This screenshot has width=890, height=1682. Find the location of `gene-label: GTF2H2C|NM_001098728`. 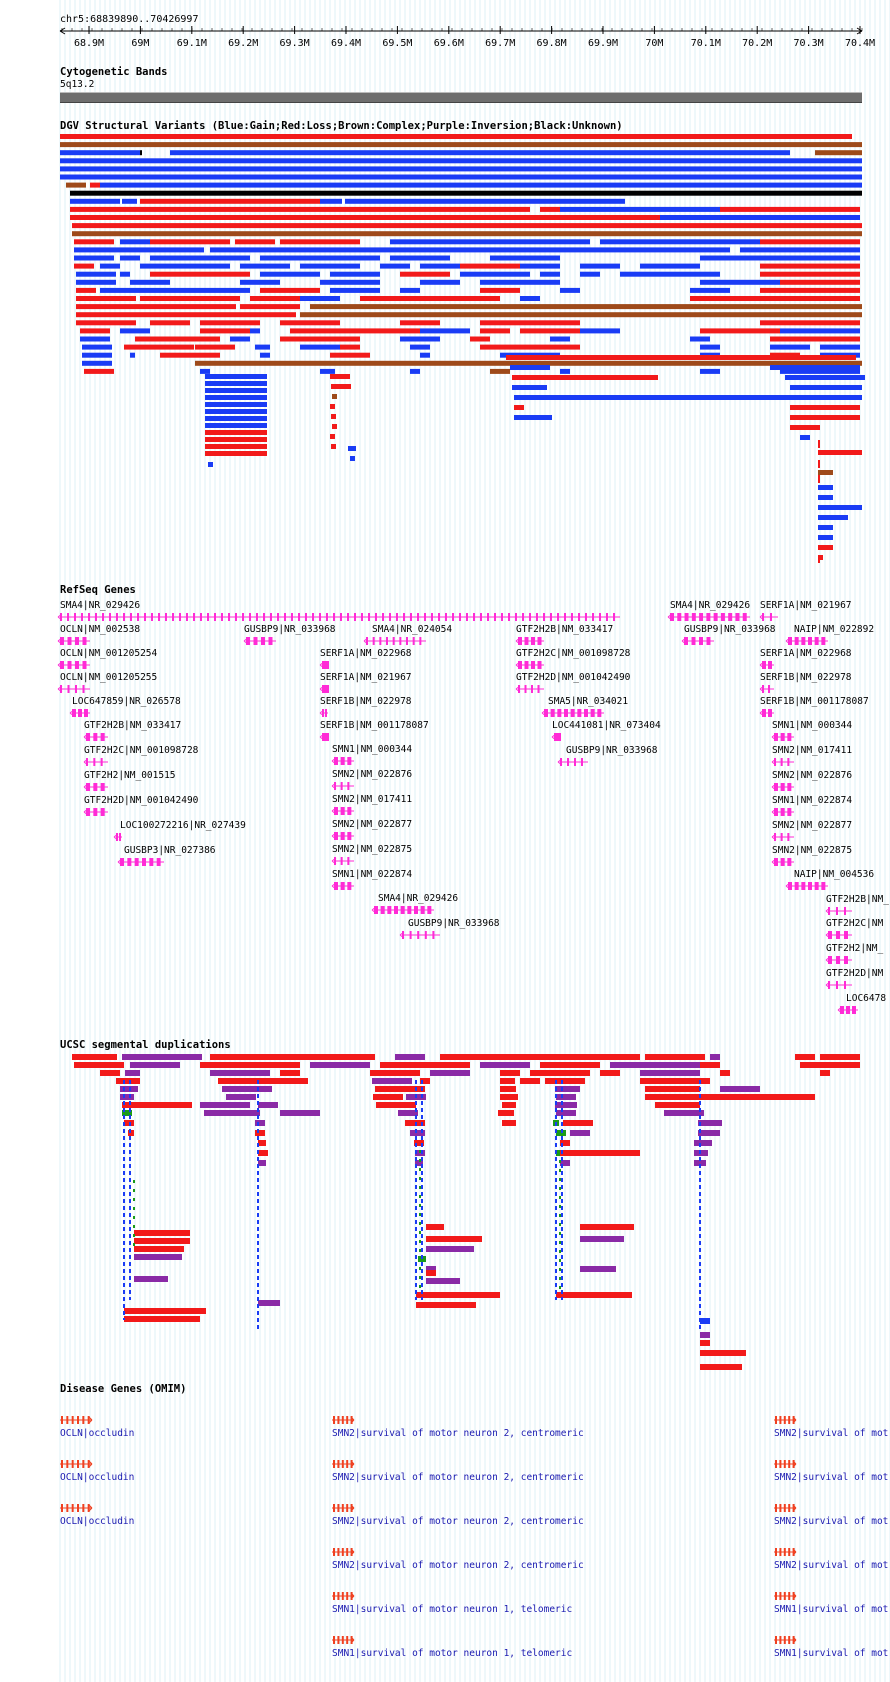

gene-label: GTF2H2C|NM_001098728 is located at coordinates (573, 653).